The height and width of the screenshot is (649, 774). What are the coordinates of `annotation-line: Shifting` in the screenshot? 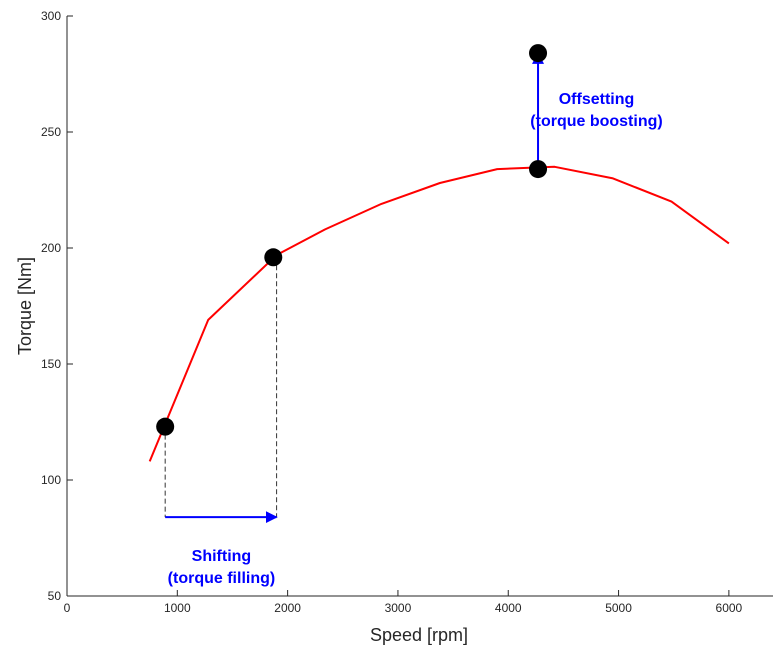 It's located at (222, 556).